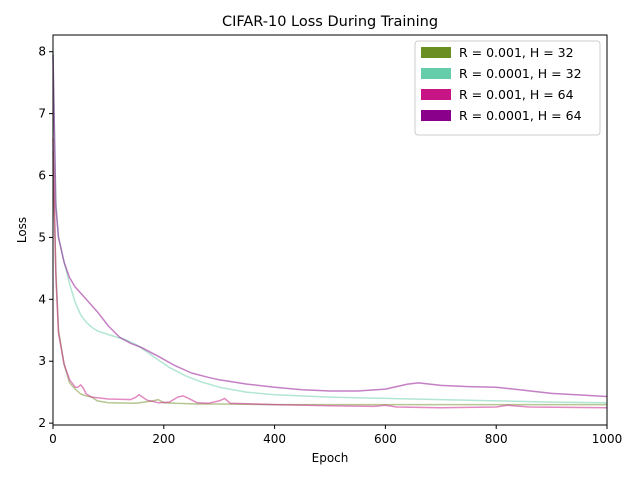 Image resolution: width=640 pixels, height=480 pixels. I want to click on legend-label: R = 0.001, H = 64, so click(516, 94).